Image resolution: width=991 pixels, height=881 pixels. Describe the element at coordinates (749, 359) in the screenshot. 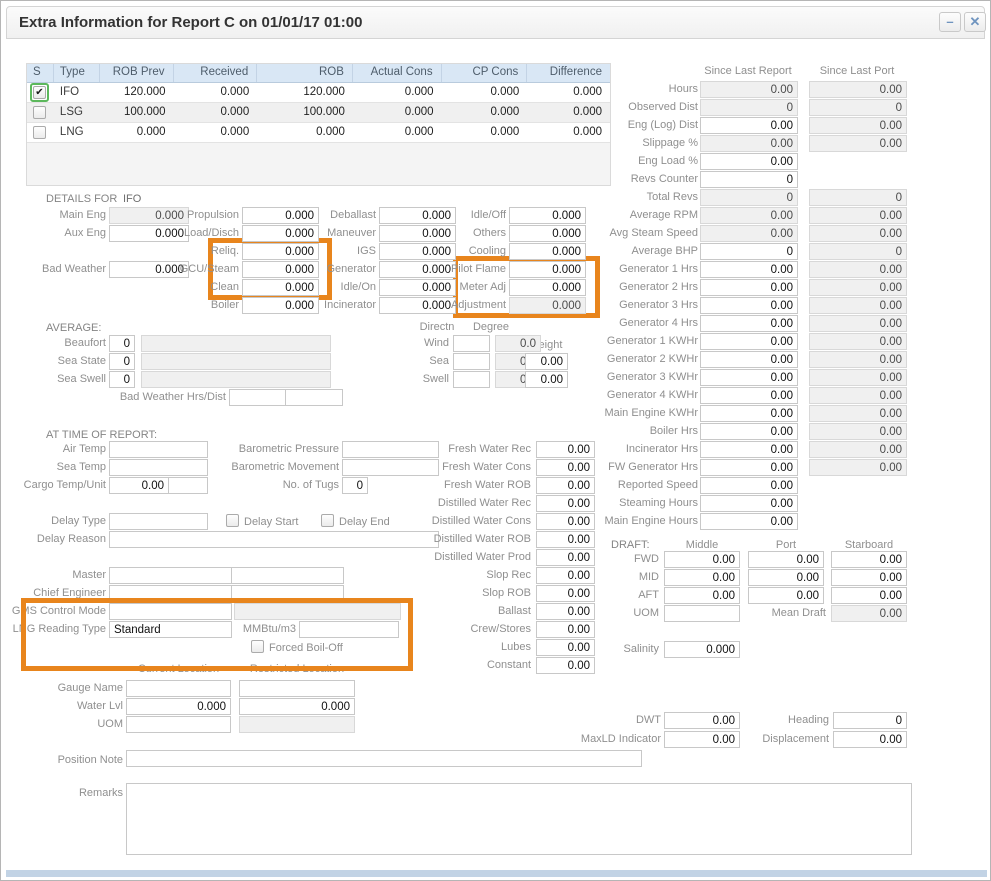

I see `generator-2-kwhr-since-report-field: 0.00` at that location.